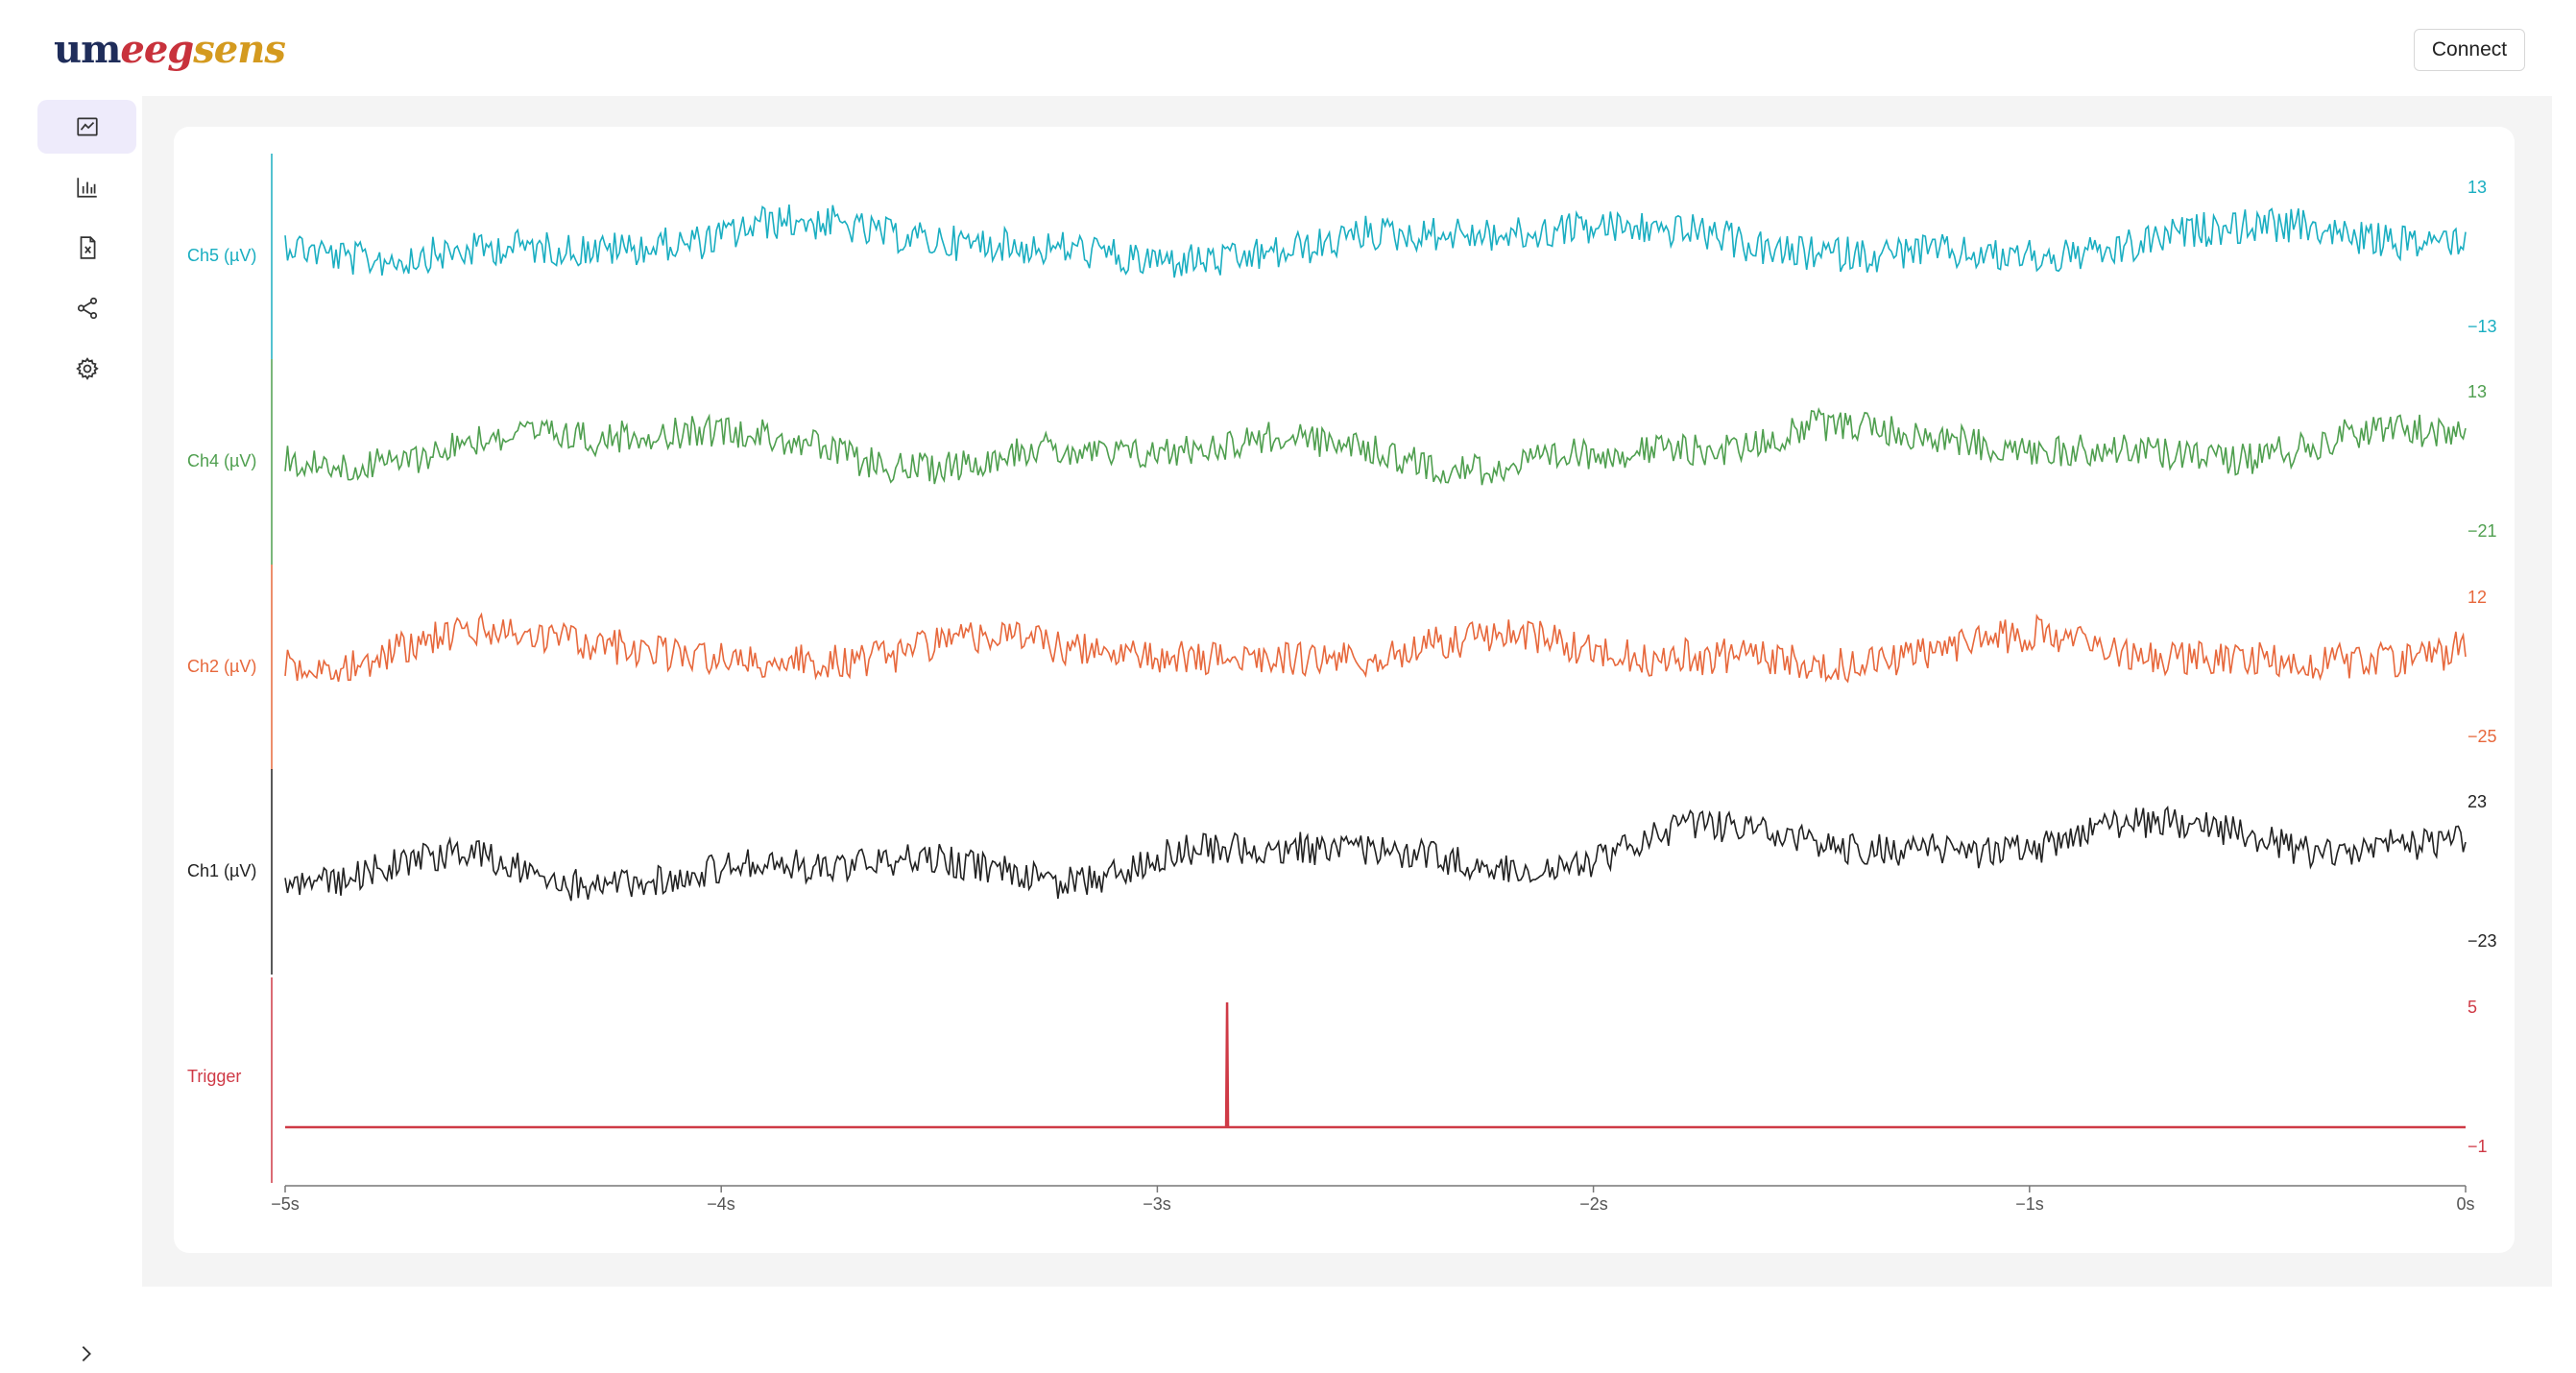  Describe the element at coordinates (721, 1204) in the screenshot. I see `x-tick-label: −4s` at that location.